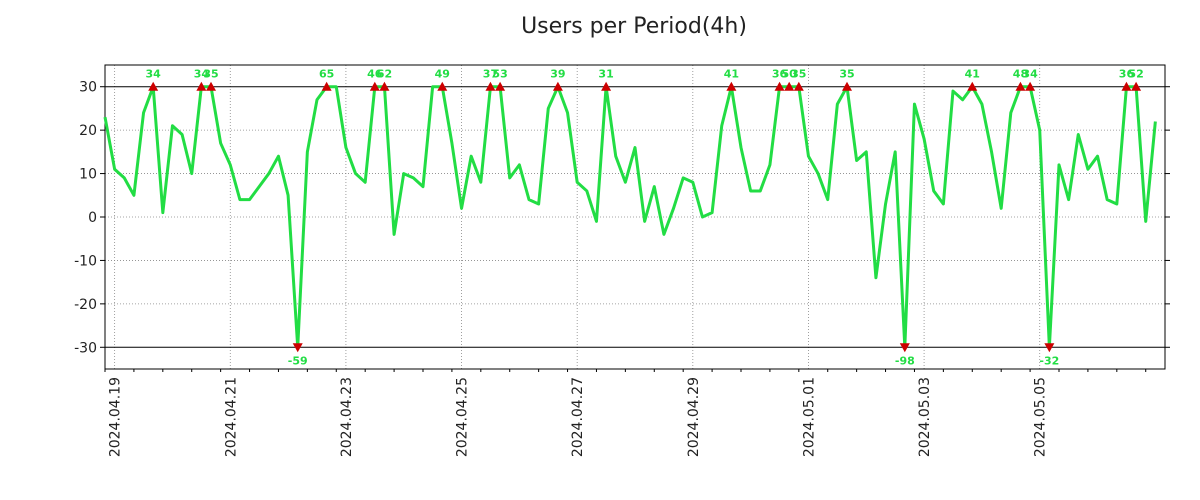 The width and height of the screenshot is (1200, 500). I want to click on peak-label: 65, so click(326, 74).